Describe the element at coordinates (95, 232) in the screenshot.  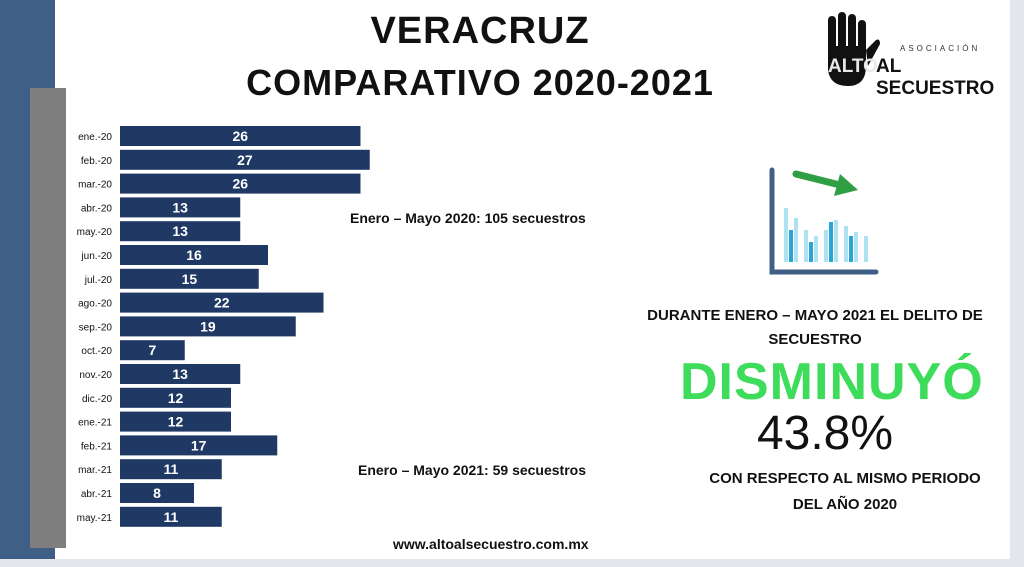
I see `category-label: may.-20` at that location.